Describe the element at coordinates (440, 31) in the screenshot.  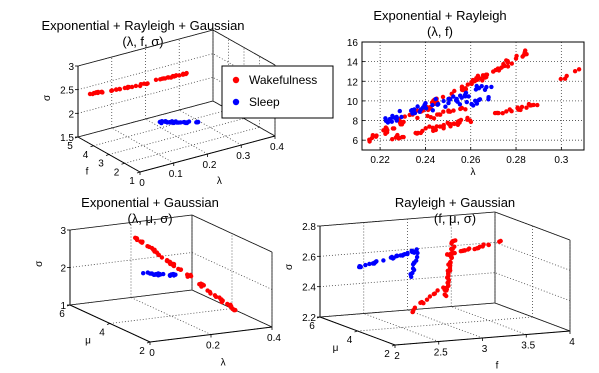
I see `panel-2-subtitle: (λ, f)` at that location.